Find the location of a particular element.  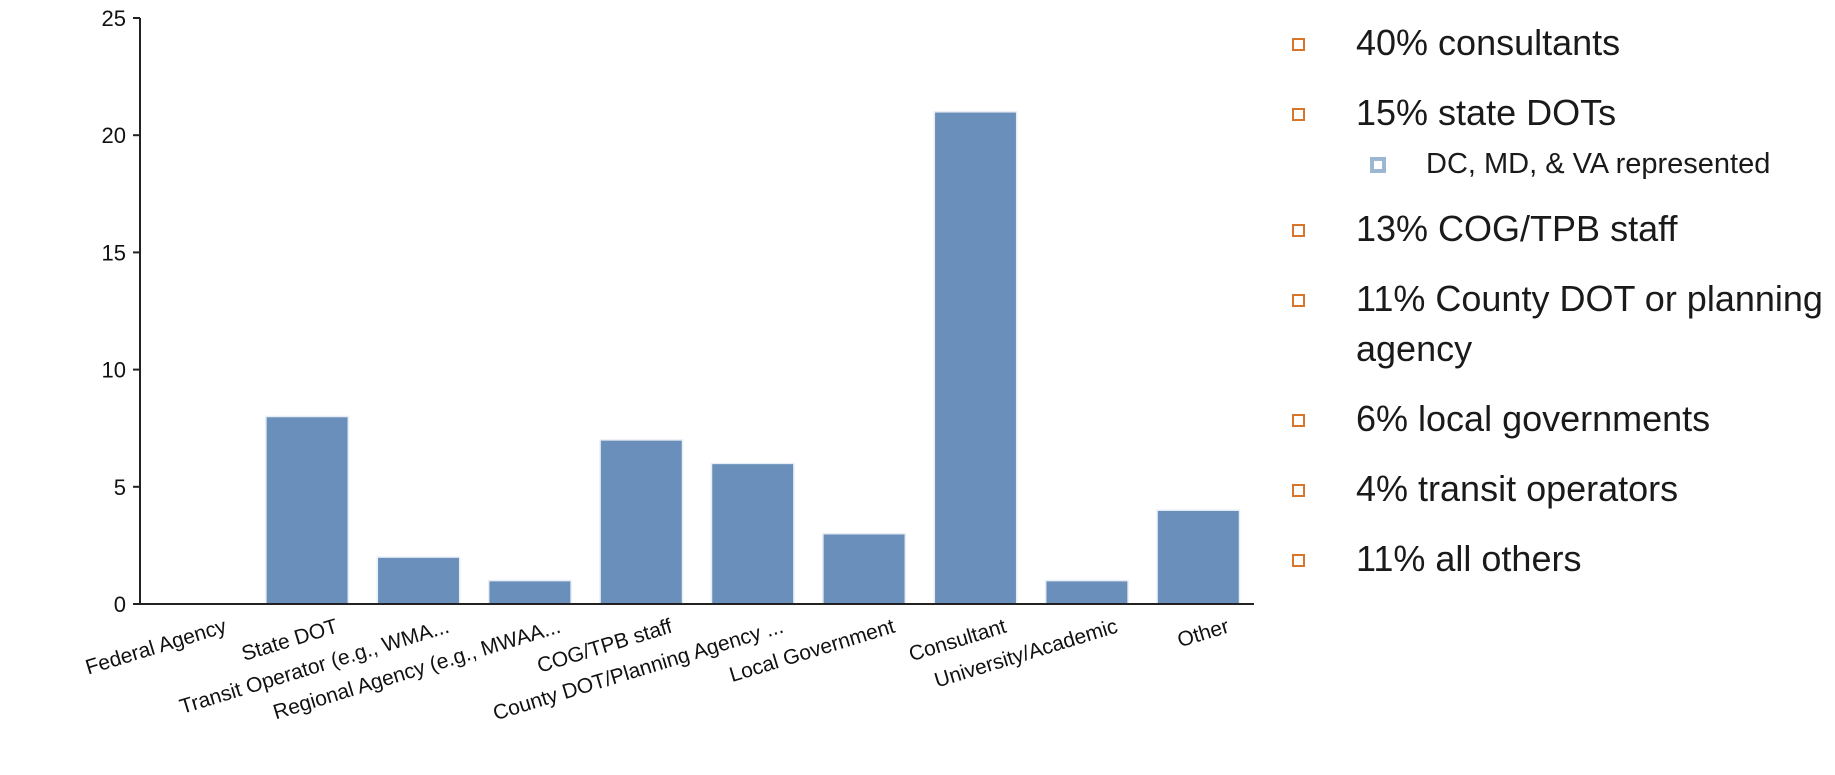

x-category-label: University/Academic is located at coordinates (1026, 654).